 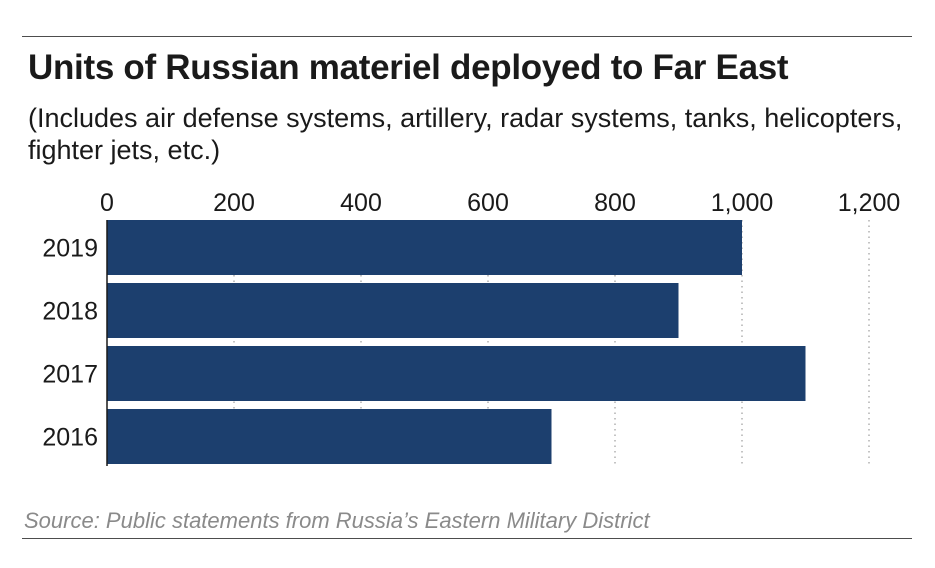 I want to click on y-category-label: 2019, so click(x=70, y=249).